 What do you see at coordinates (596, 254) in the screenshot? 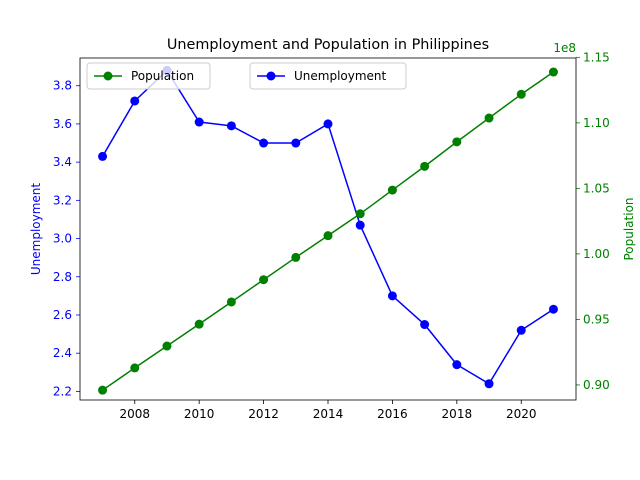
I see `right-y-tick-label: 1.00` at bounding box center [596, 254].